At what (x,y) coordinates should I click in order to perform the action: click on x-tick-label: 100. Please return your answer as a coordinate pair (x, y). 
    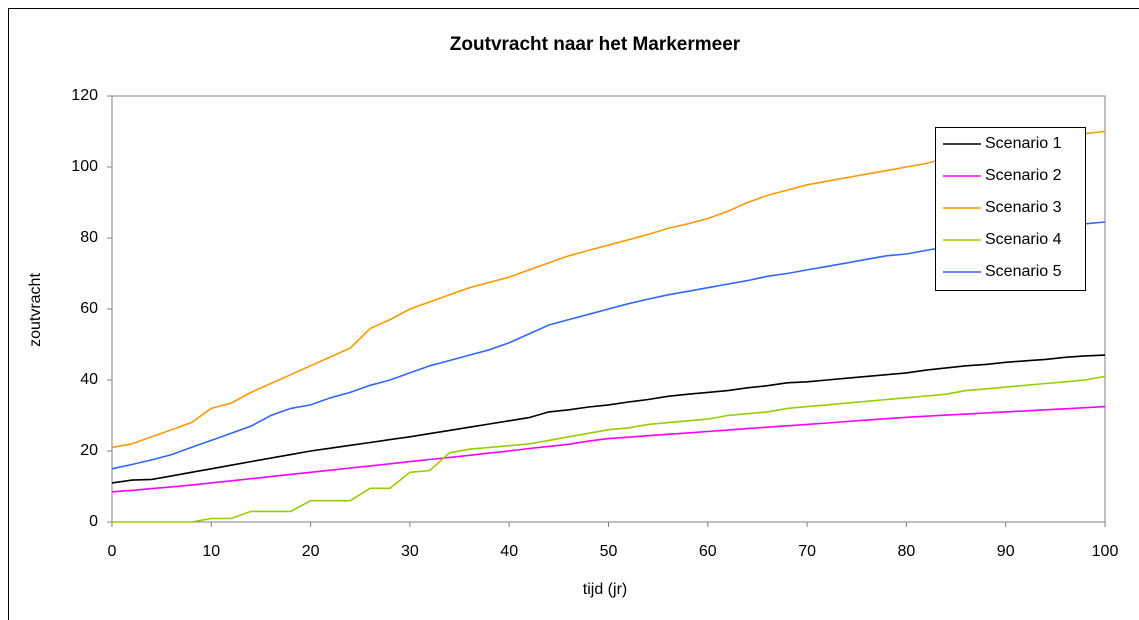
    Looking at the image, I should click on (1105, 551).